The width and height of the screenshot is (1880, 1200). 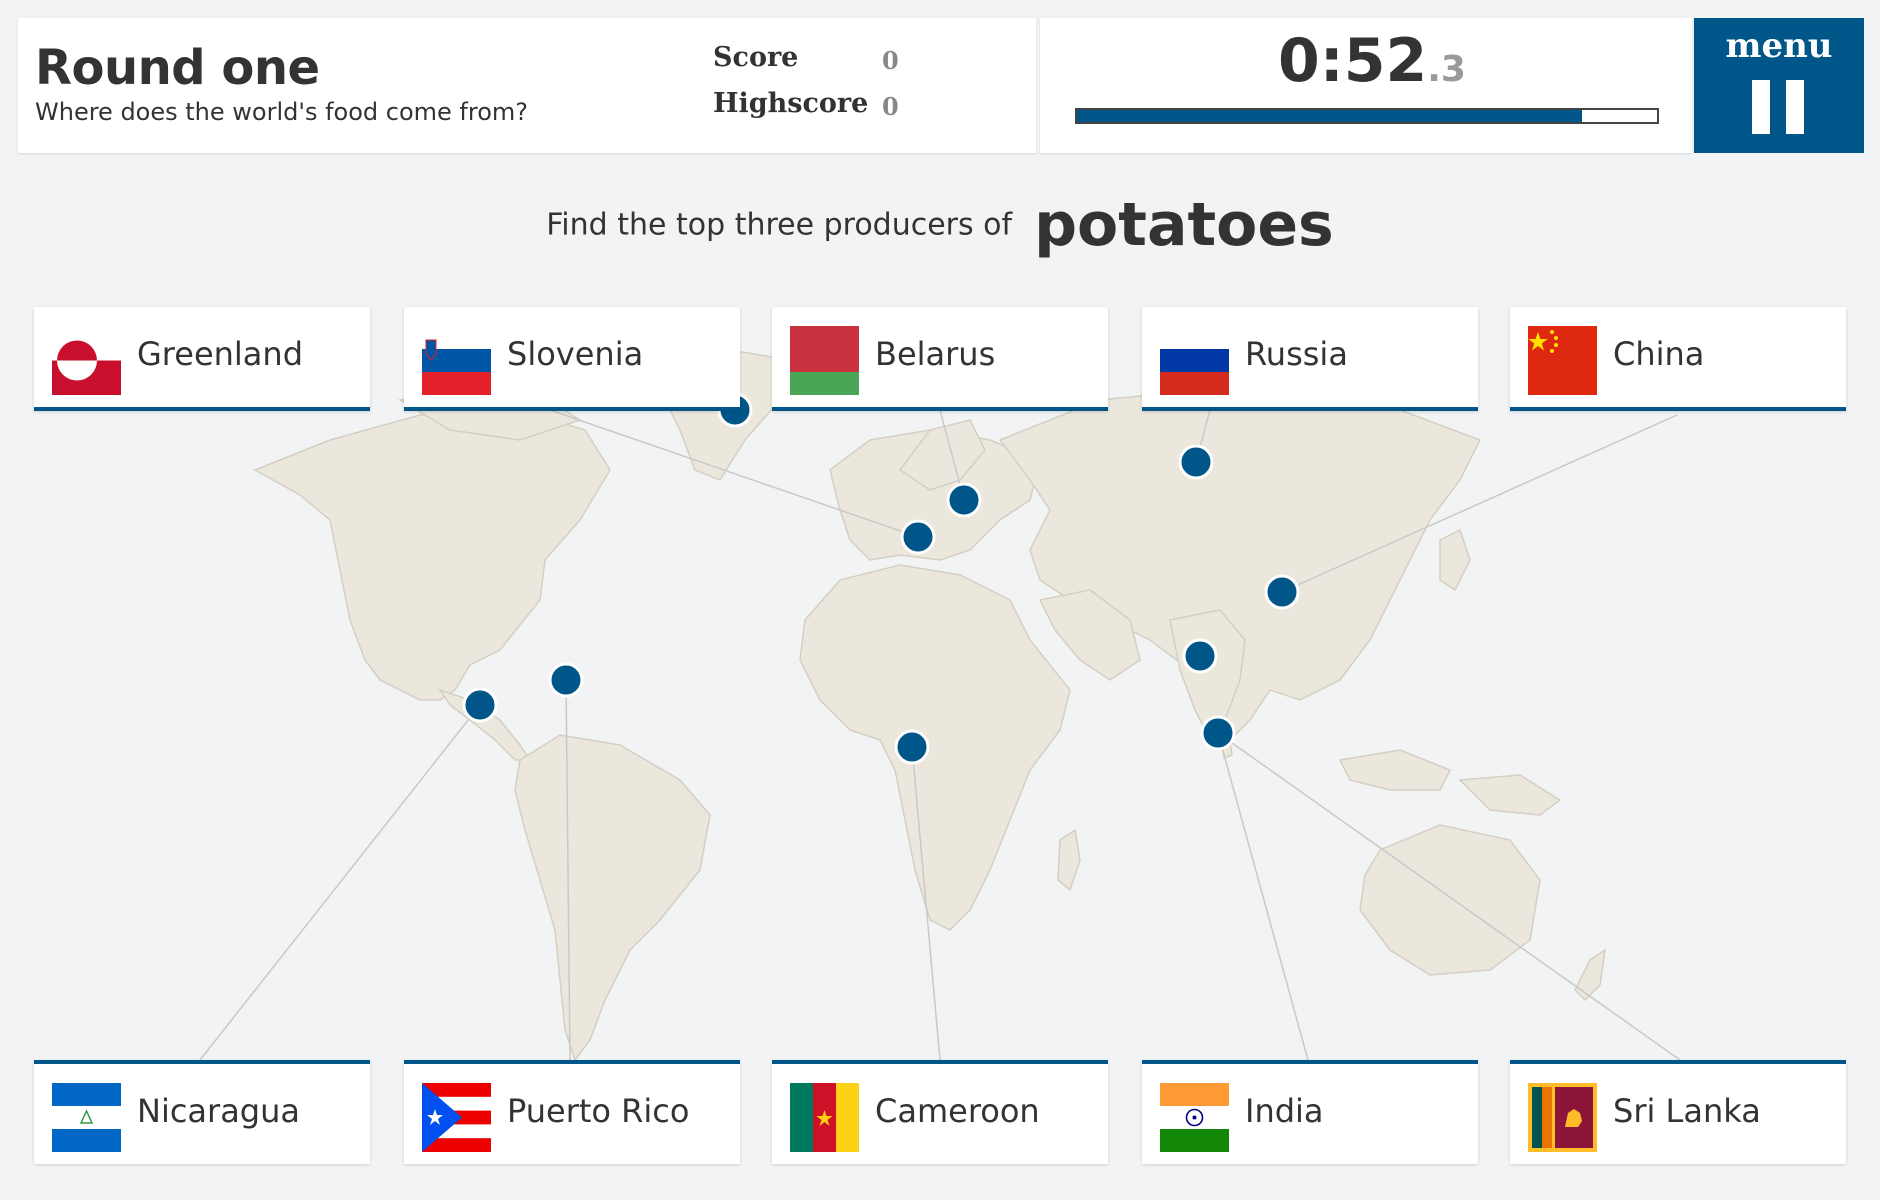 I want to click on option-card-nicaragua: Nicaragua, so click(x=202, y=1112).